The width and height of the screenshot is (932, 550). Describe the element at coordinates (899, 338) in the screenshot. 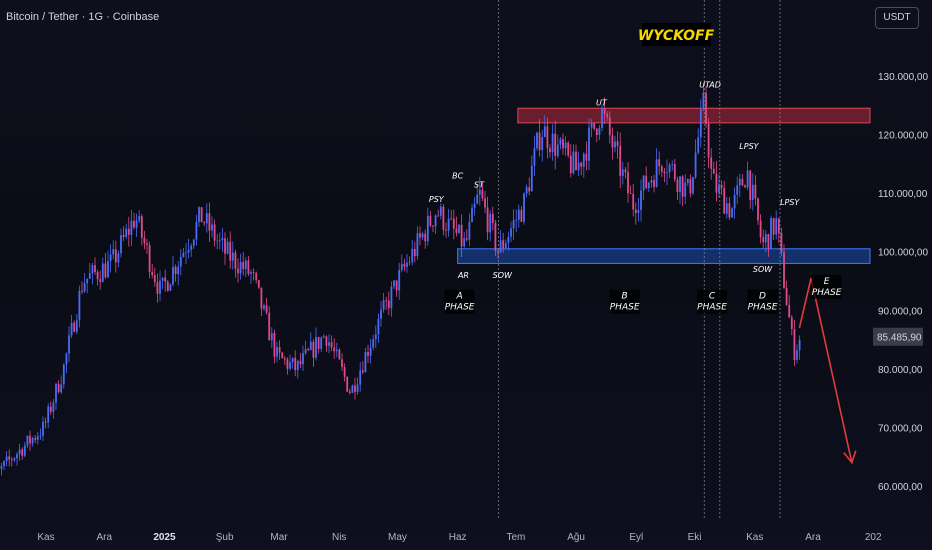

I see `last-price-value: 85.485,90` at that location.